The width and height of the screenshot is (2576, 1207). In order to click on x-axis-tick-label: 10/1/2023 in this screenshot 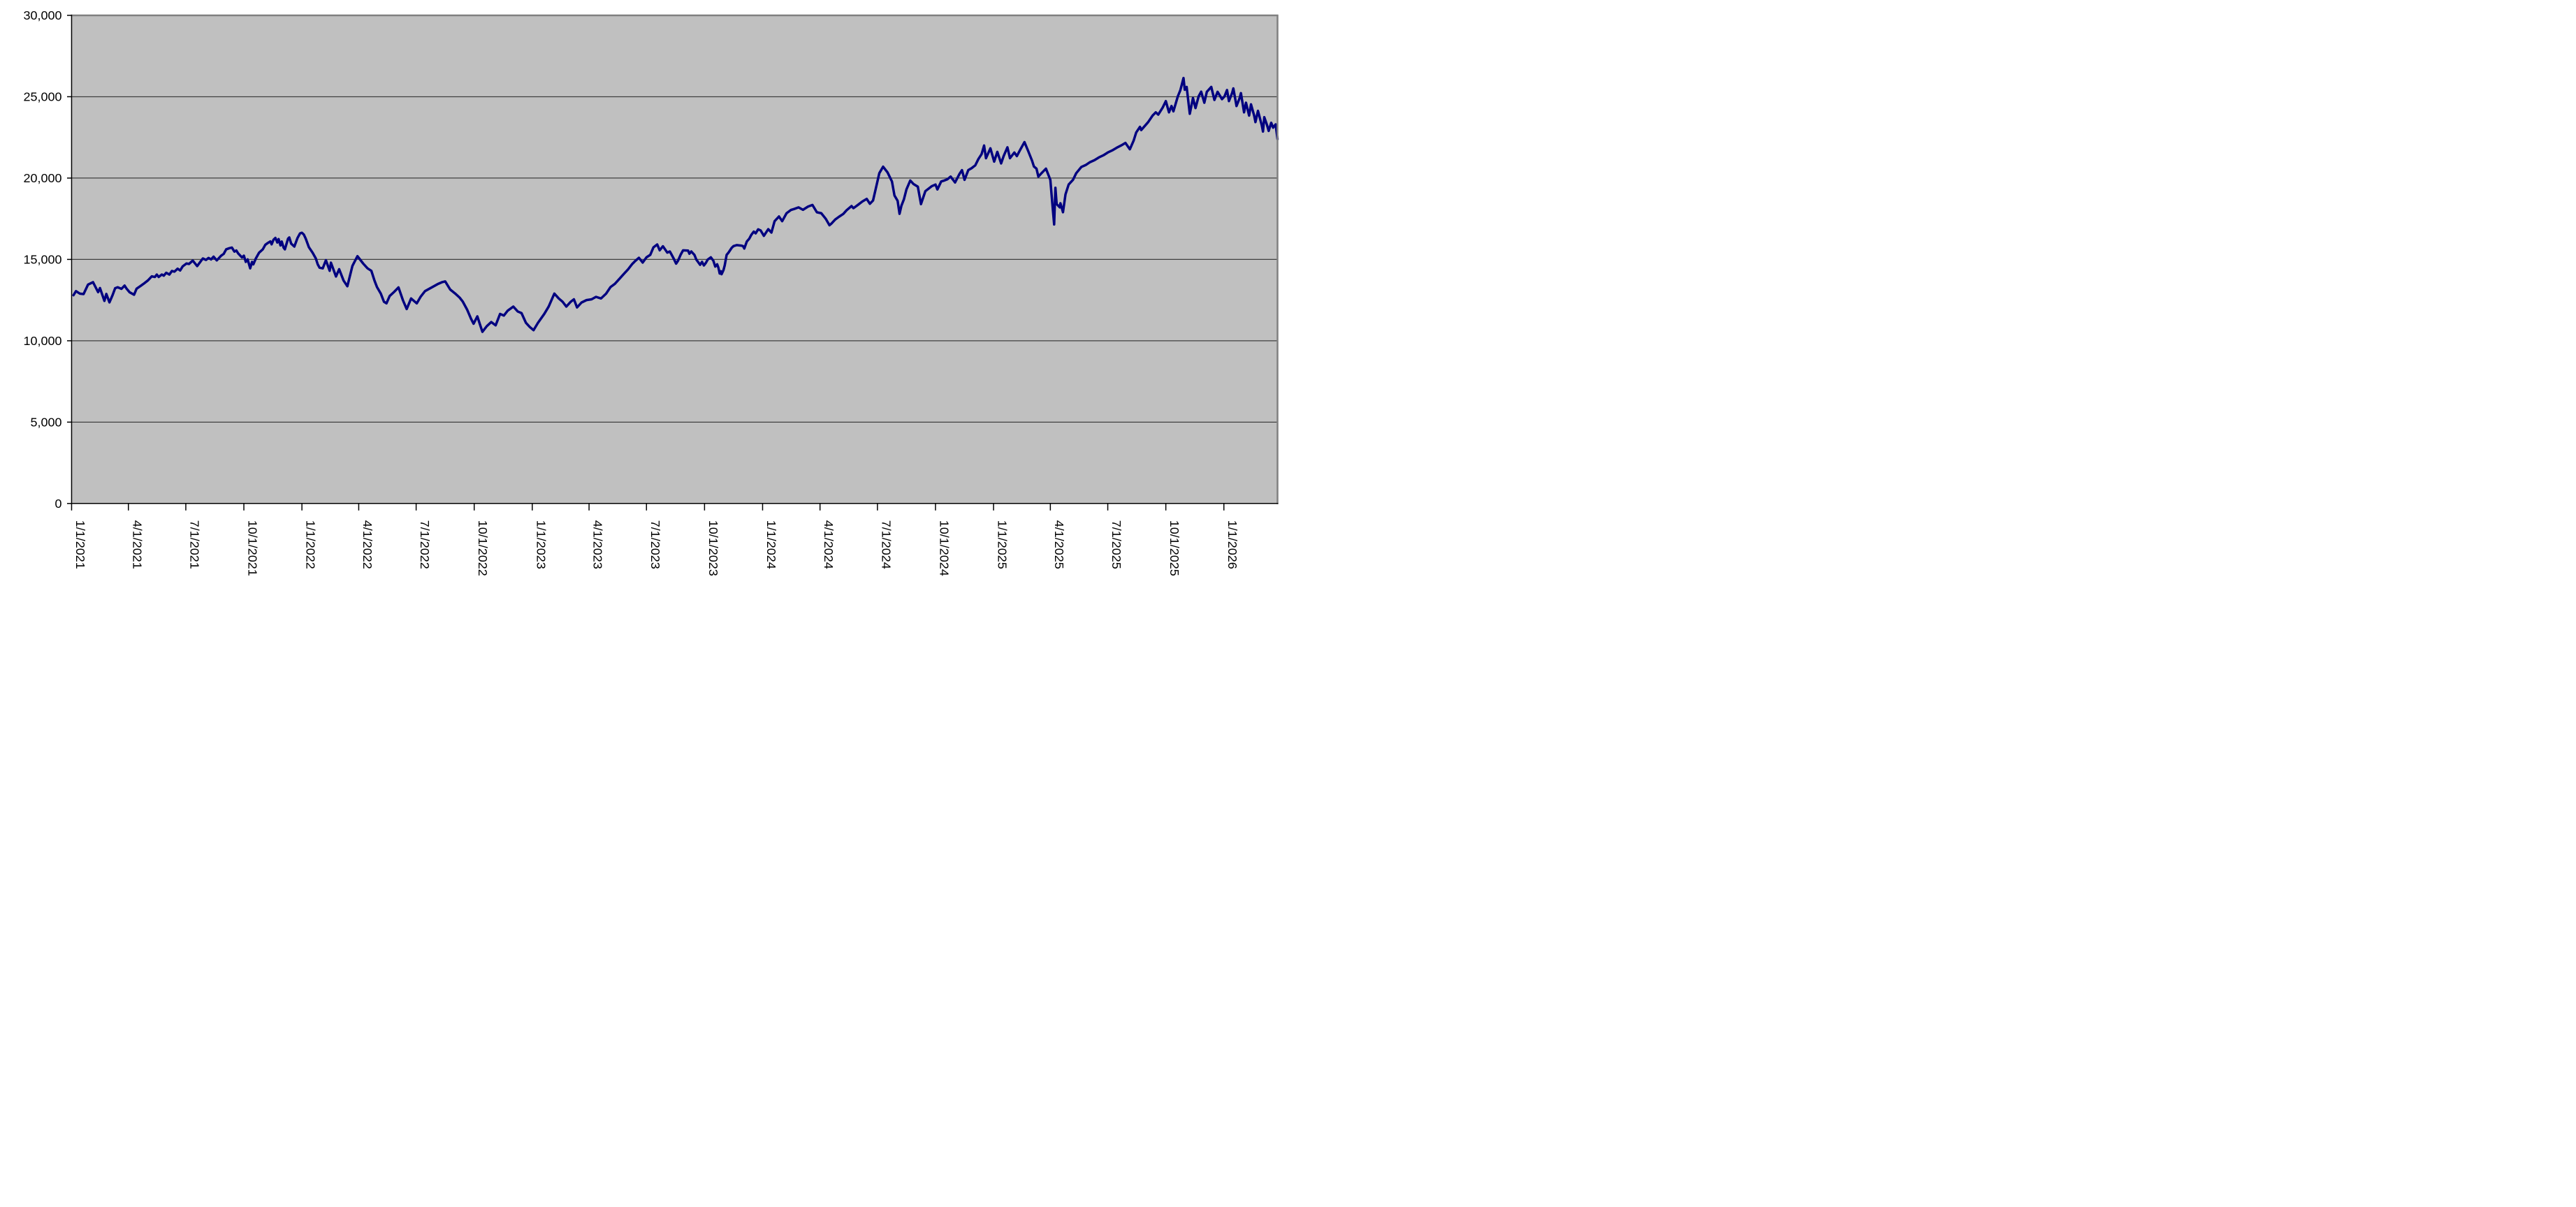, I will do `click(713, 548)`.